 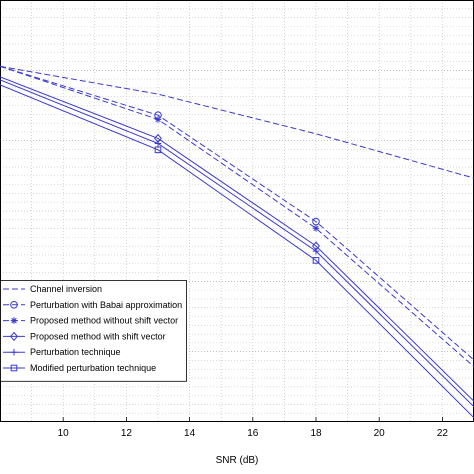 What do you see at coordinates (380, 433) in the screenshot?
I see `x-tick-label: 20` at bounding box center [380, 433].